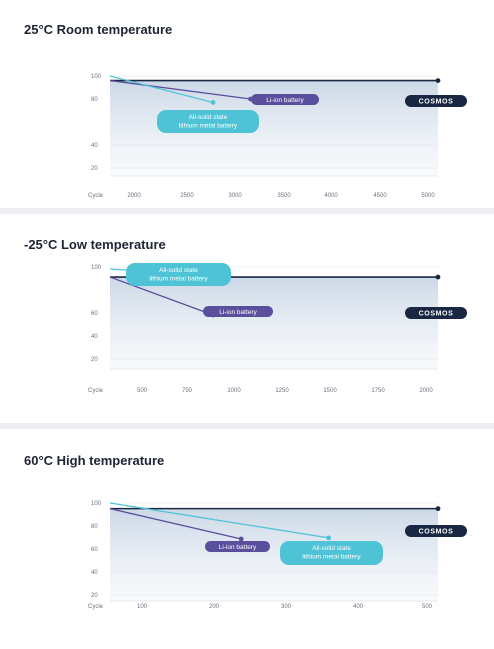 The width and height of the screenshot is (494, 649). Describe the element at coordinates (286, 607) in the screenshot. I see `x-tick-label: 300` at that location.